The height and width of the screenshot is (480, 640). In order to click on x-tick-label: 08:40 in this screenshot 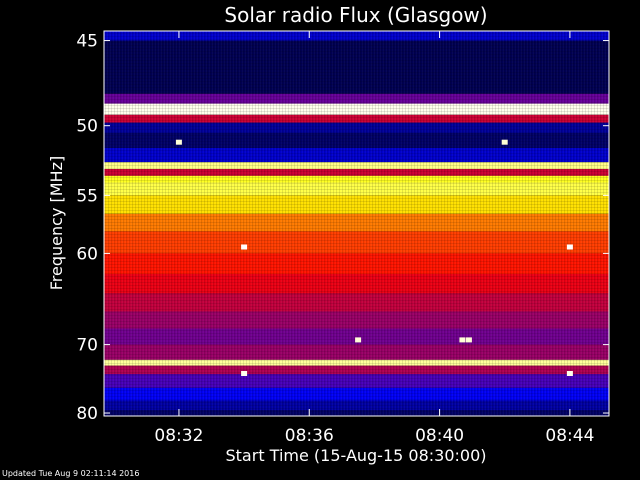, I will do `click(439, 436)`.